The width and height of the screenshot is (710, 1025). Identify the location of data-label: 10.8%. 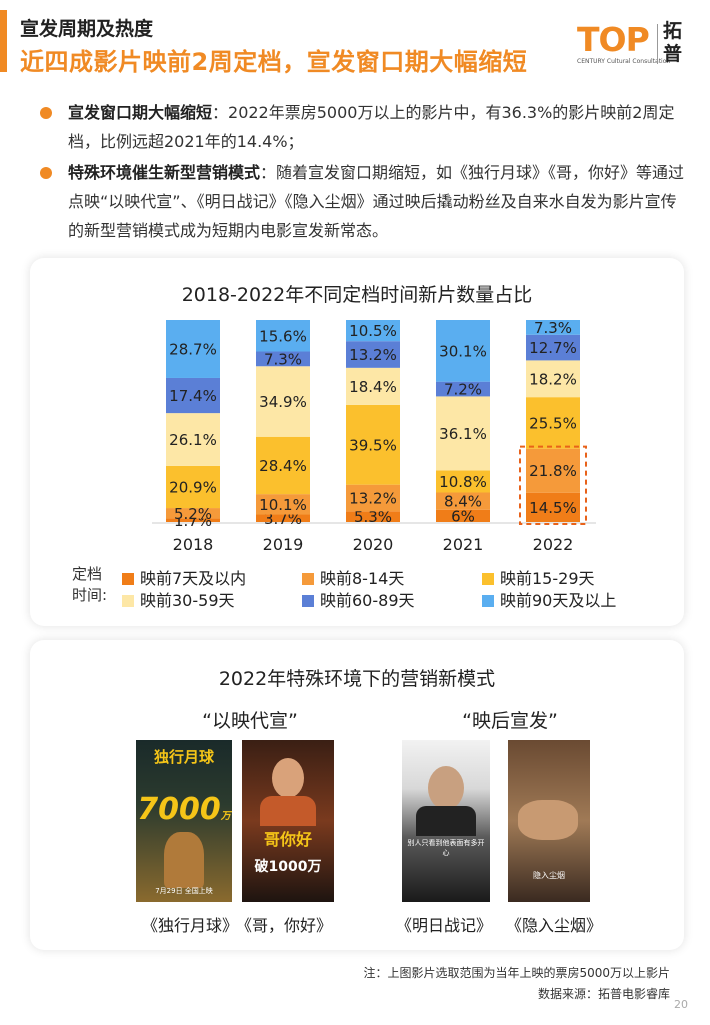
(463, 482).